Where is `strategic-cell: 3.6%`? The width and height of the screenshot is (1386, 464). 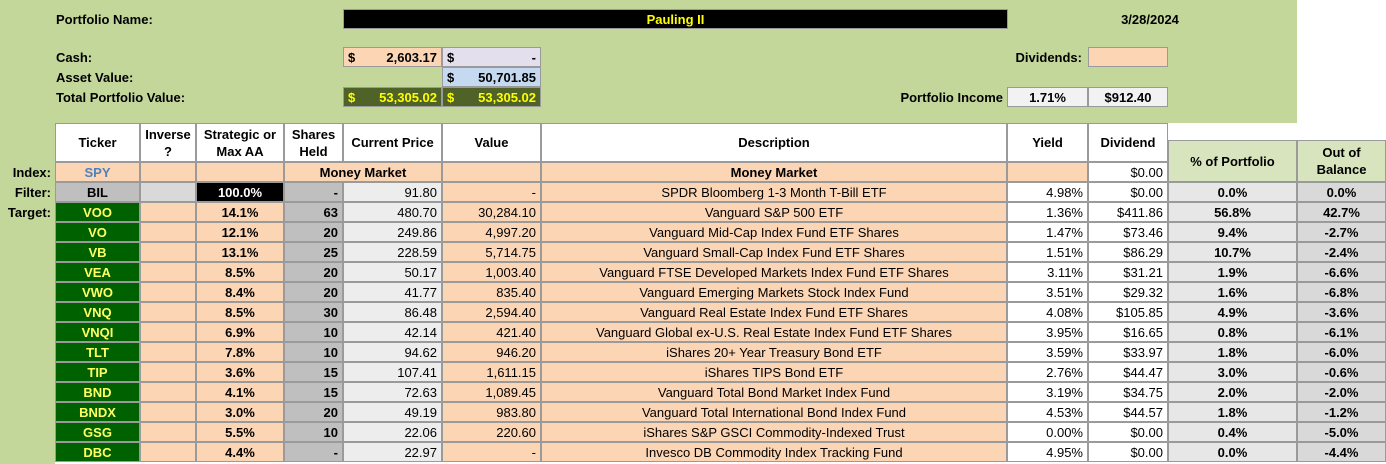
strategic-cell: 3.6% is located at coordinates (240, 372).